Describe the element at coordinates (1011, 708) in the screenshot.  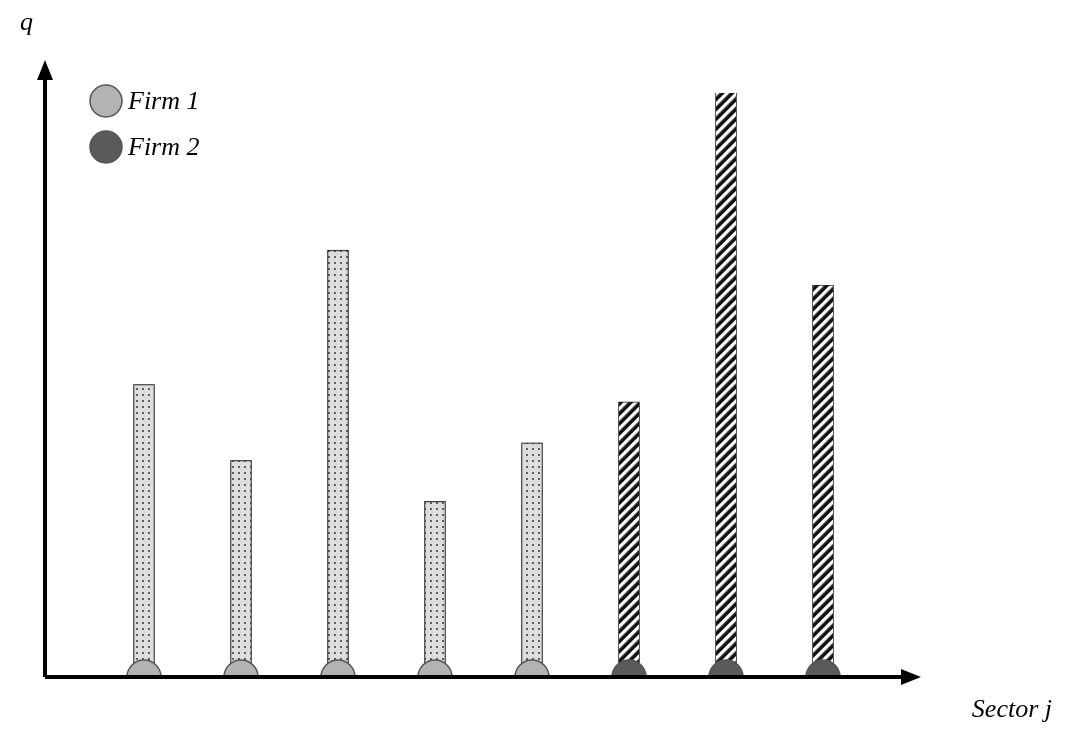
I see `x-axis-title: Sector j` at that location.